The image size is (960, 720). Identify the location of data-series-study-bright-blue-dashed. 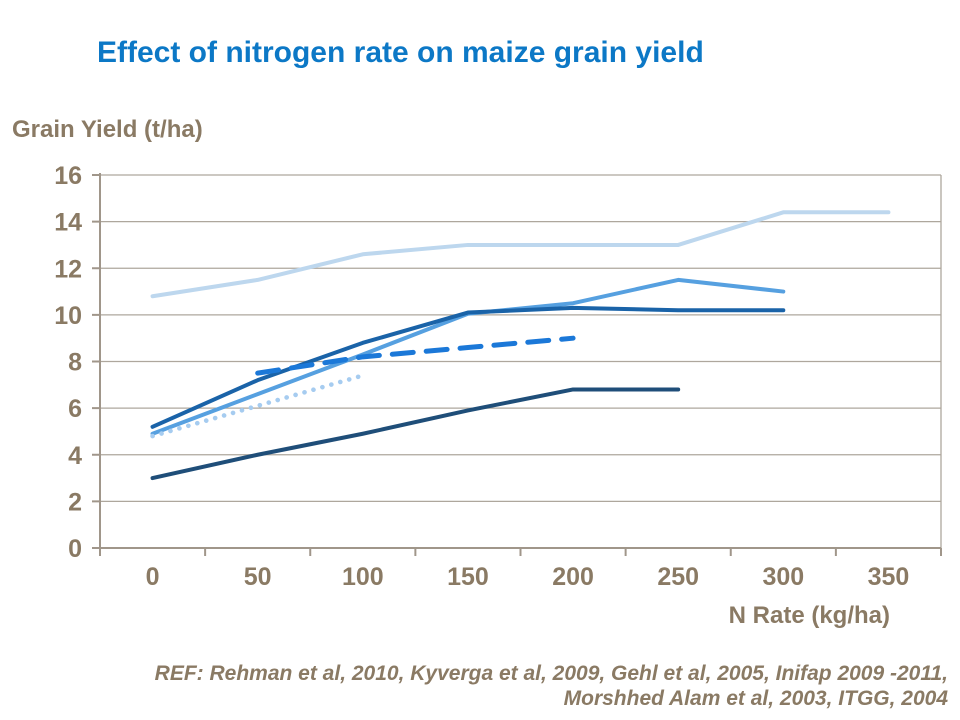
(415, 355).